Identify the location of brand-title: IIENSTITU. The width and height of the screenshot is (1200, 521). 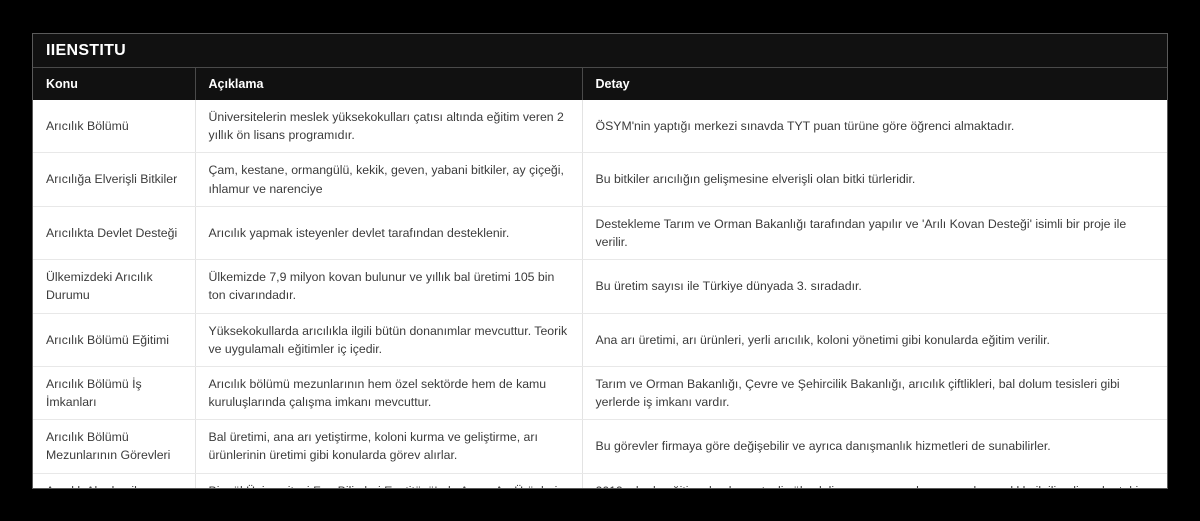
(86, 50).